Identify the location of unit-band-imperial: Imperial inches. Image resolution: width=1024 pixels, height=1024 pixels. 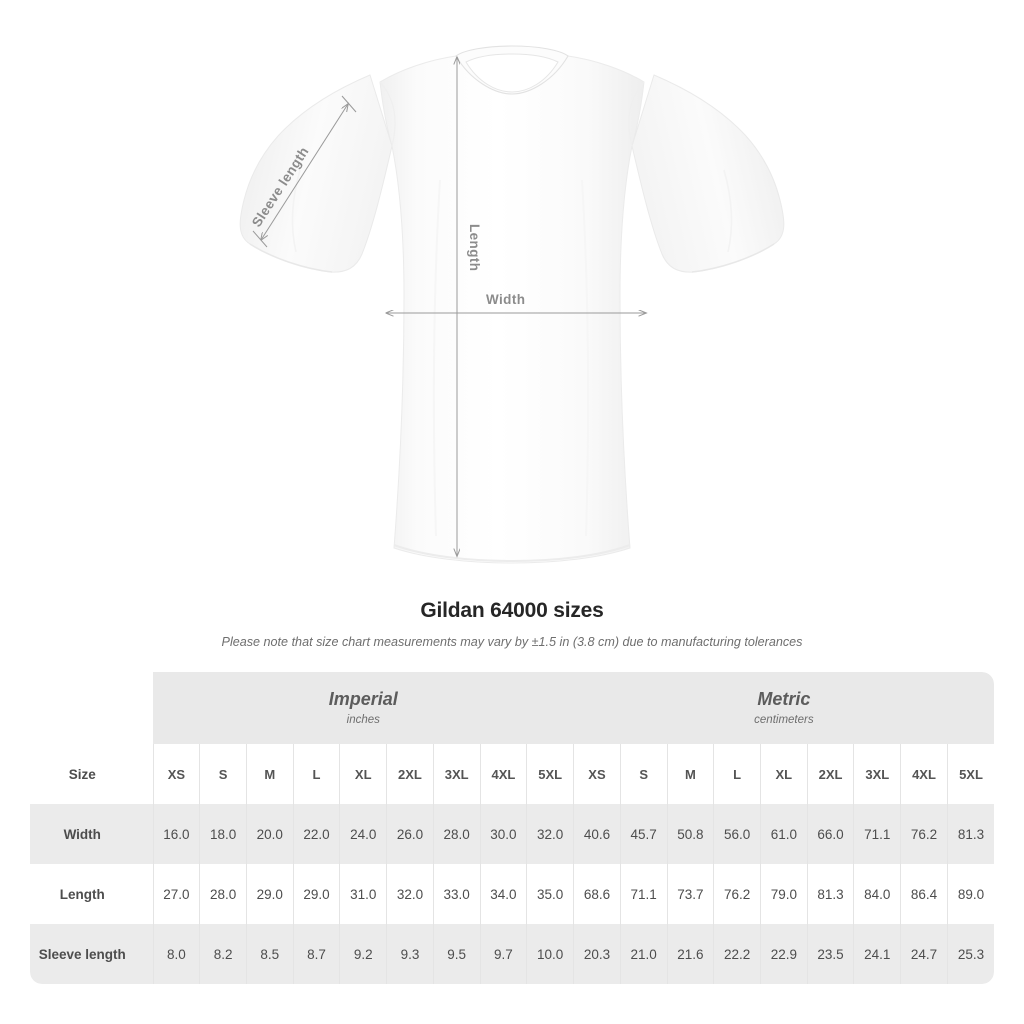
(363, 708).